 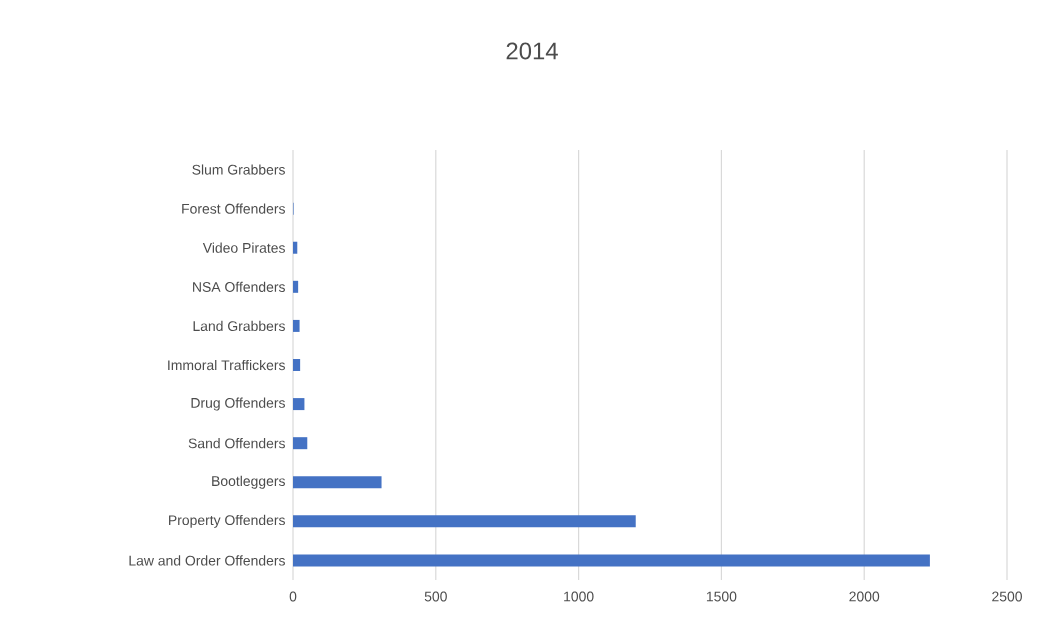 What do you see at coordinates (238, 404) in the screenshot?
I see `y-tick-label: Drug Offenders` at bounding box center [238, 404].